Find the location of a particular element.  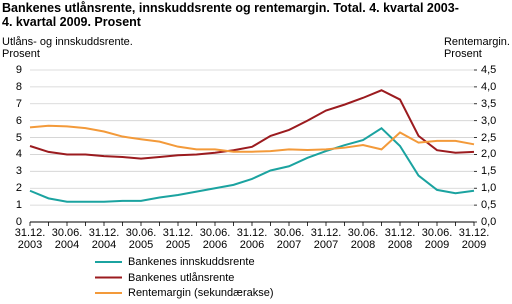

y2-tick-label: 1,0 is located at coordinates (489, 188).